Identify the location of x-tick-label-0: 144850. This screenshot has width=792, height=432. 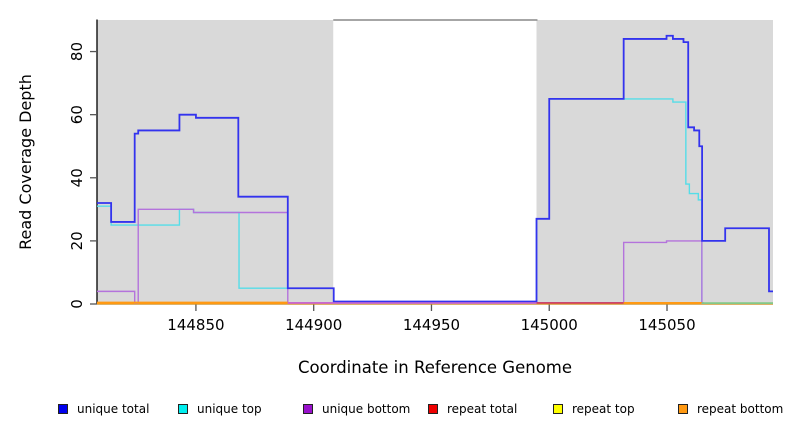
(195, 325).